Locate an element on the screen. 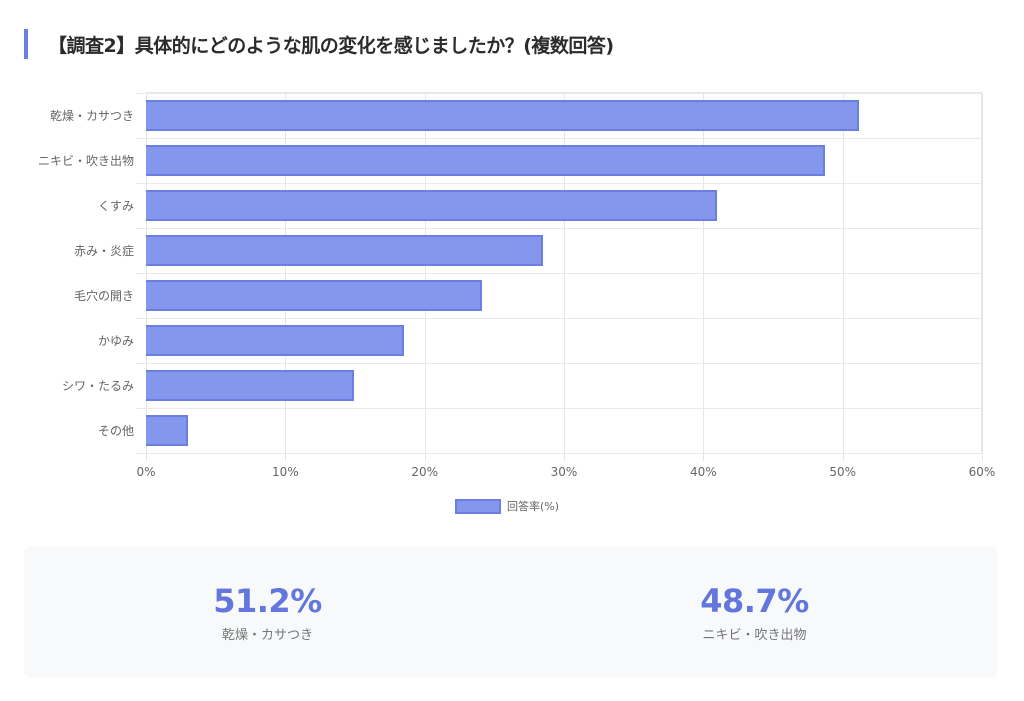 This screenshot has height=701, width=1024. y-category-label: 毛穴の開き is located at coordinates (103, 295).